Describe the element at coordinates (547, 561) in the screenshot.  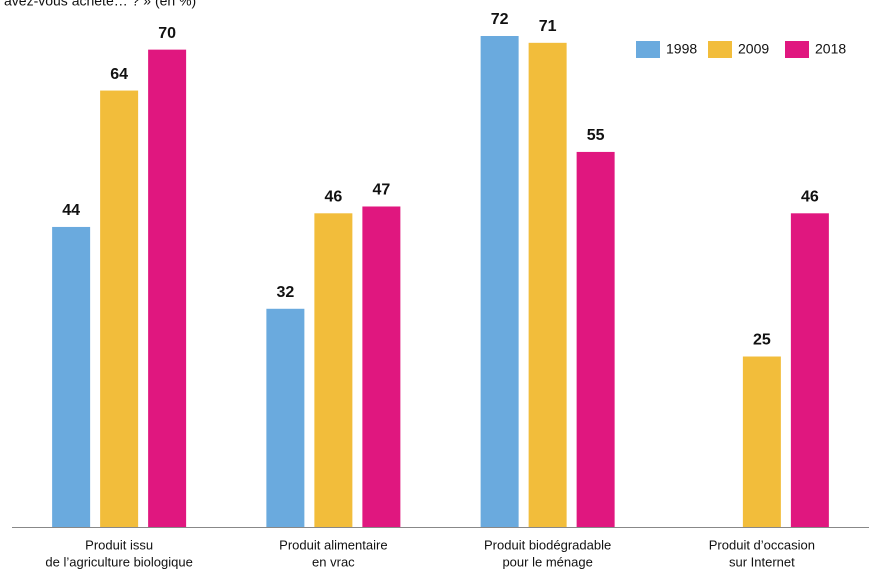
I see `x-tick-label: pour le ménage` at that location.